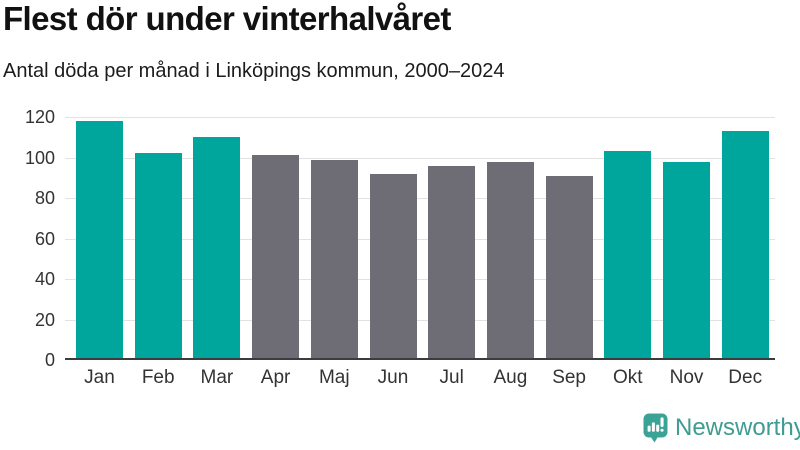 The width and height of the screenshot is (800, 450). I want to click on bar-aug, so click(510, 260).